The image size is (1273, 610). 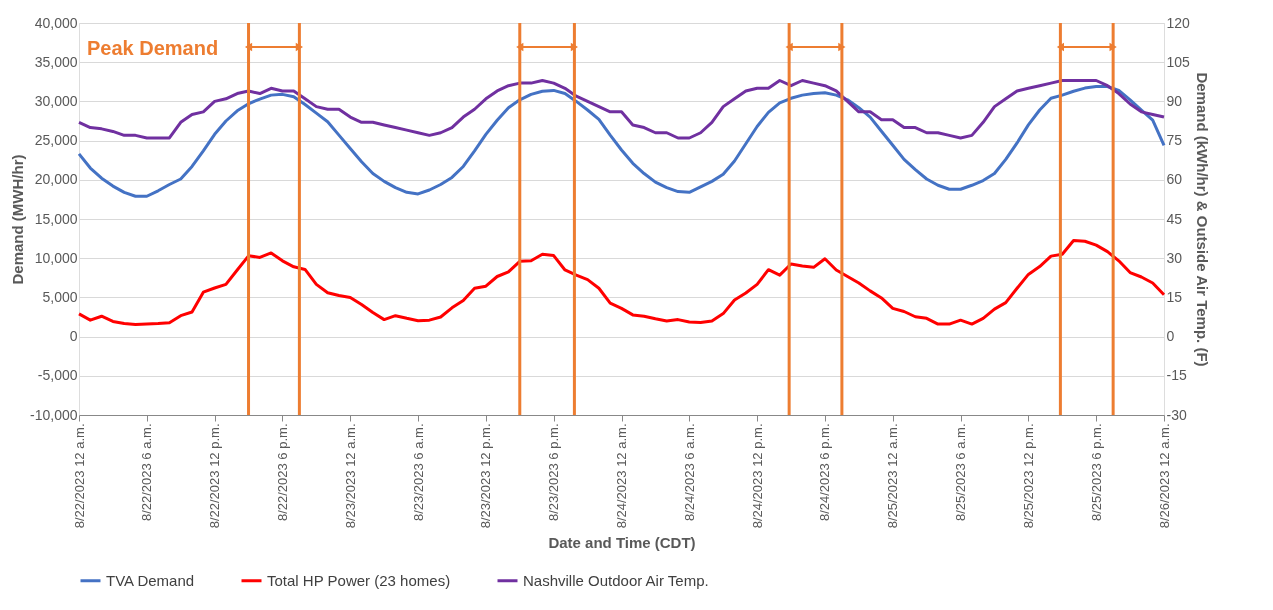 I want to click on legend-label: Total HP Power (23 homes), so click(x=359, y=580).